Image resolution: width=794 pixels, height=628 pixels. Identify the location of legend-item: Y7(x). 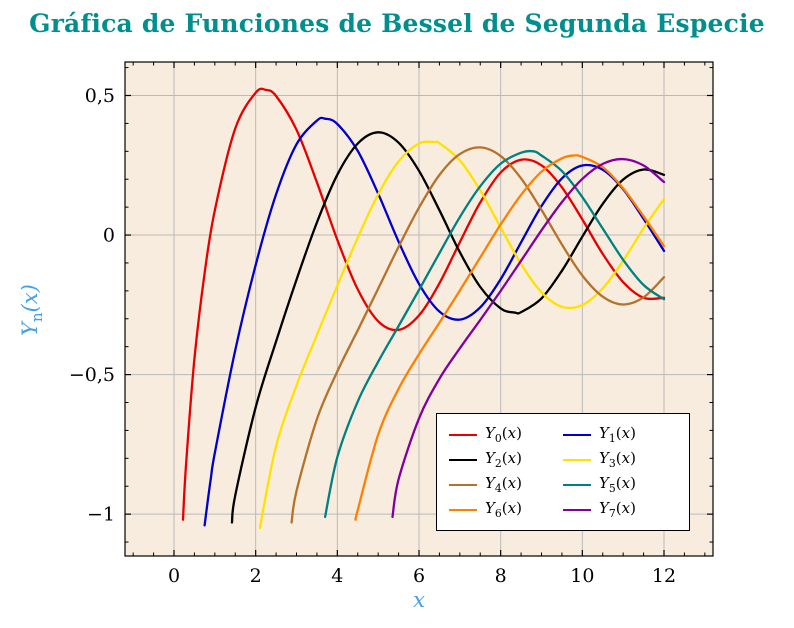
(620, 509).